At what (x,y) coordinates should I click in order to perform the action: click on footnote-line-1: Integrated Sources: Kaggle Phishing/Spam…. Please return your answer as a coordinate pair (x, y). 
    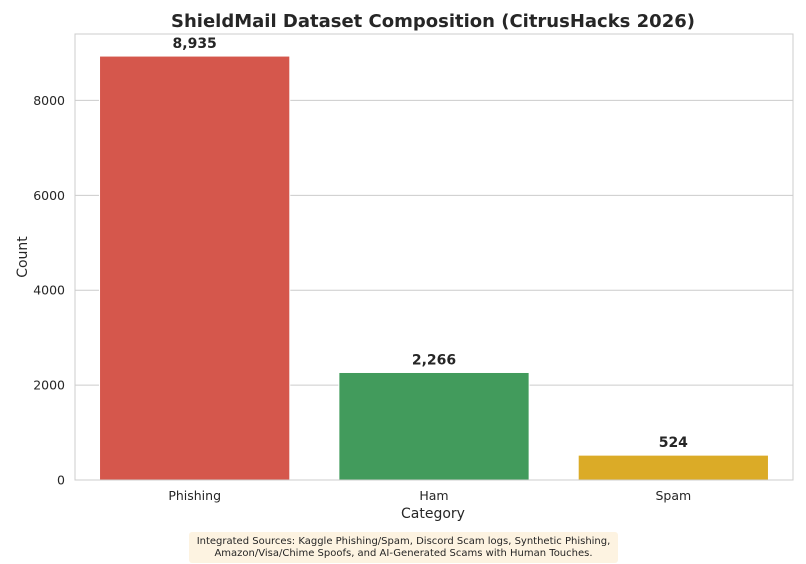
    Looking at the image, I should click on (403, 541).